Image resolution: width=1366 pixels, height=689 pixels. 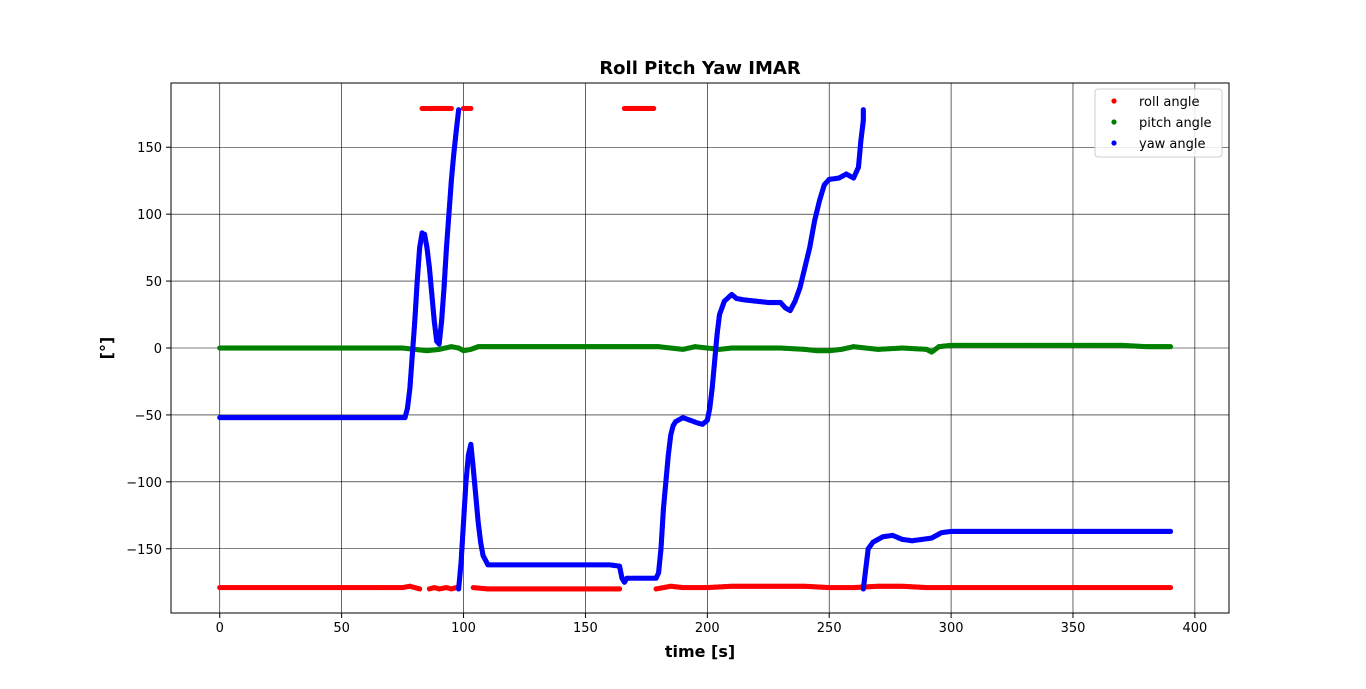 What do you see at coordinates (148, 416) in the screenshot?
I see `y-tick-label: −50` at bounding box center [148, 416].